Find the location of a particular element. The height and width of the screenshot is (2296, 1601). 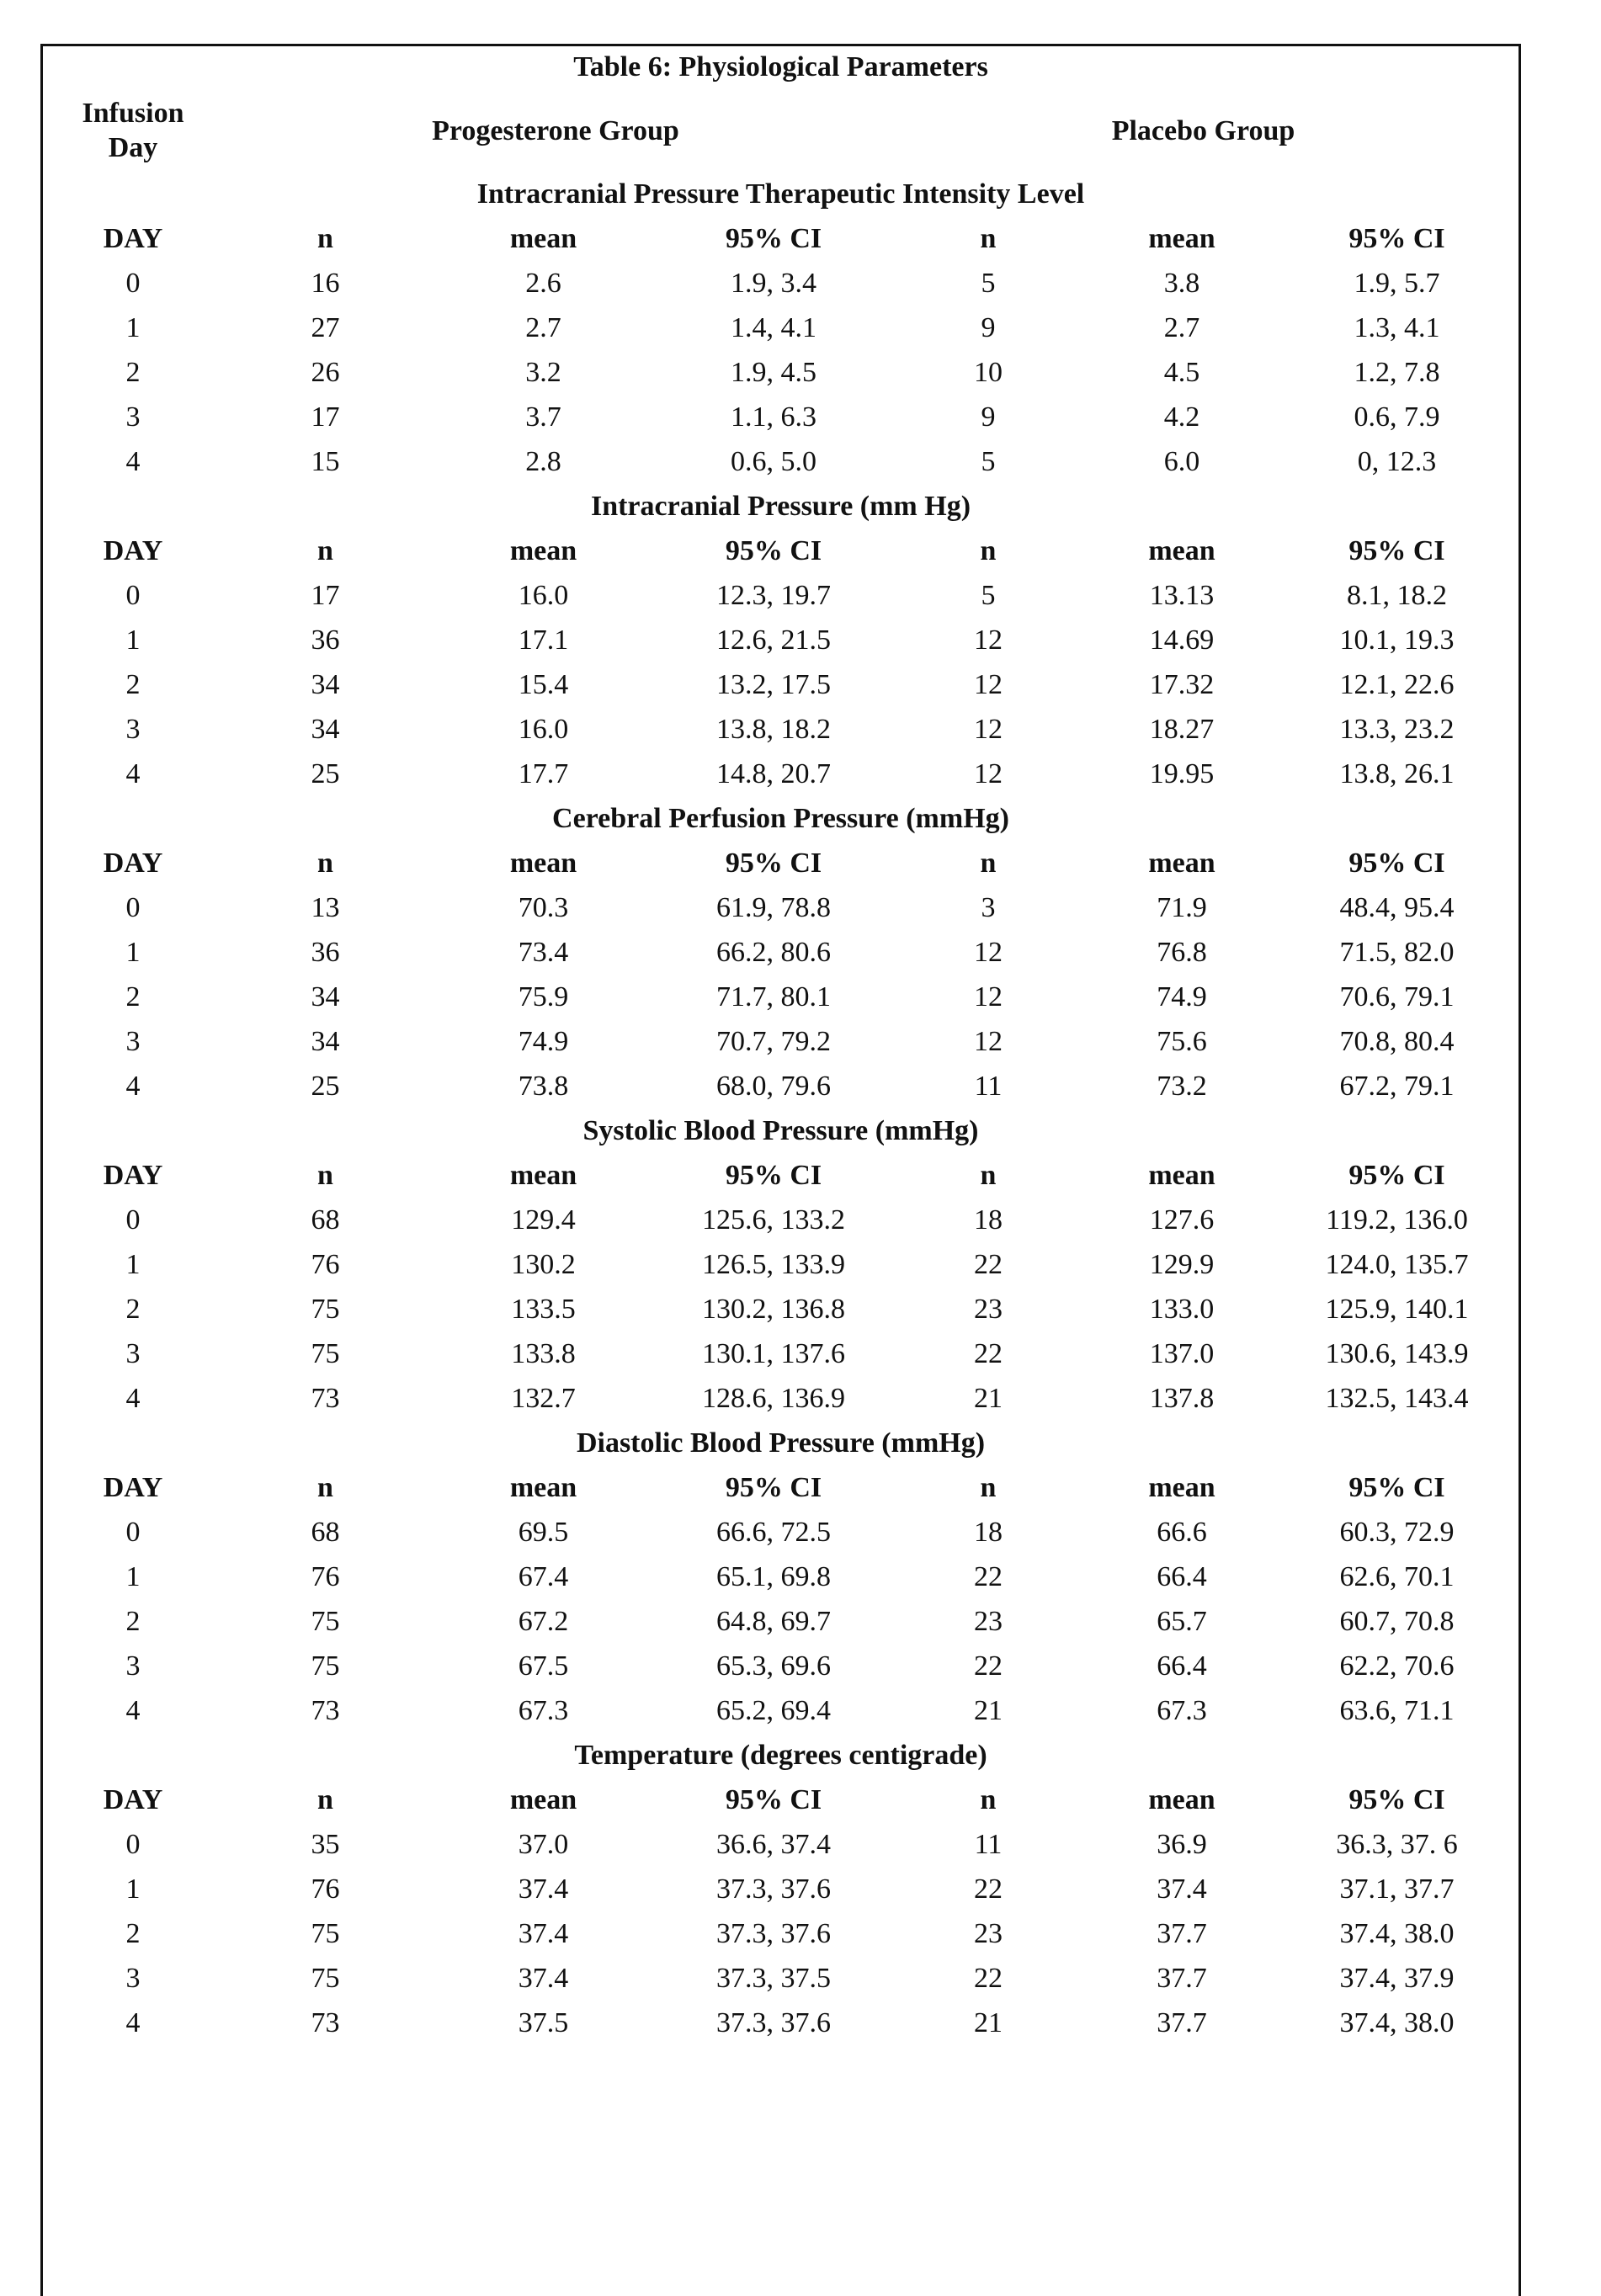

cell: 23 is located at coordinates (988, 1933).